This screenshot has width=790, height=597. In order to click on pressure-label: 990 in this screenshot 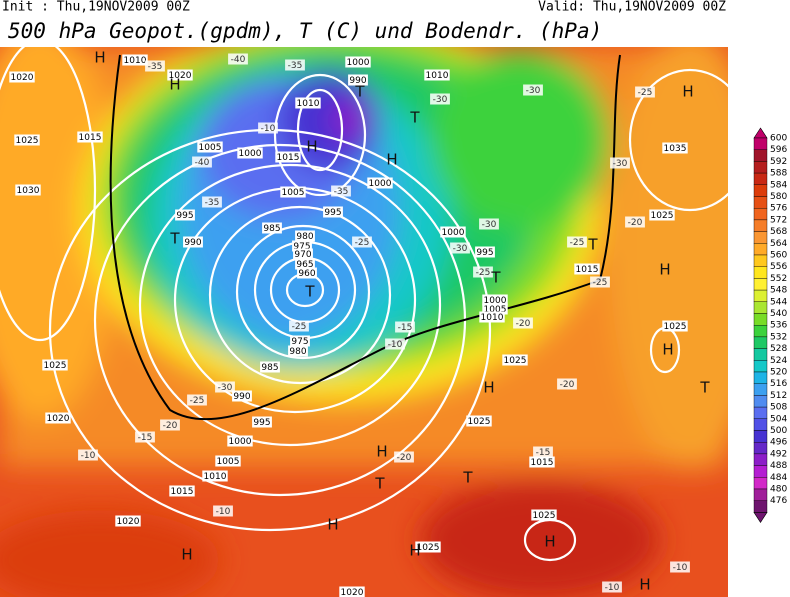, I will do `click(241, 397)`.